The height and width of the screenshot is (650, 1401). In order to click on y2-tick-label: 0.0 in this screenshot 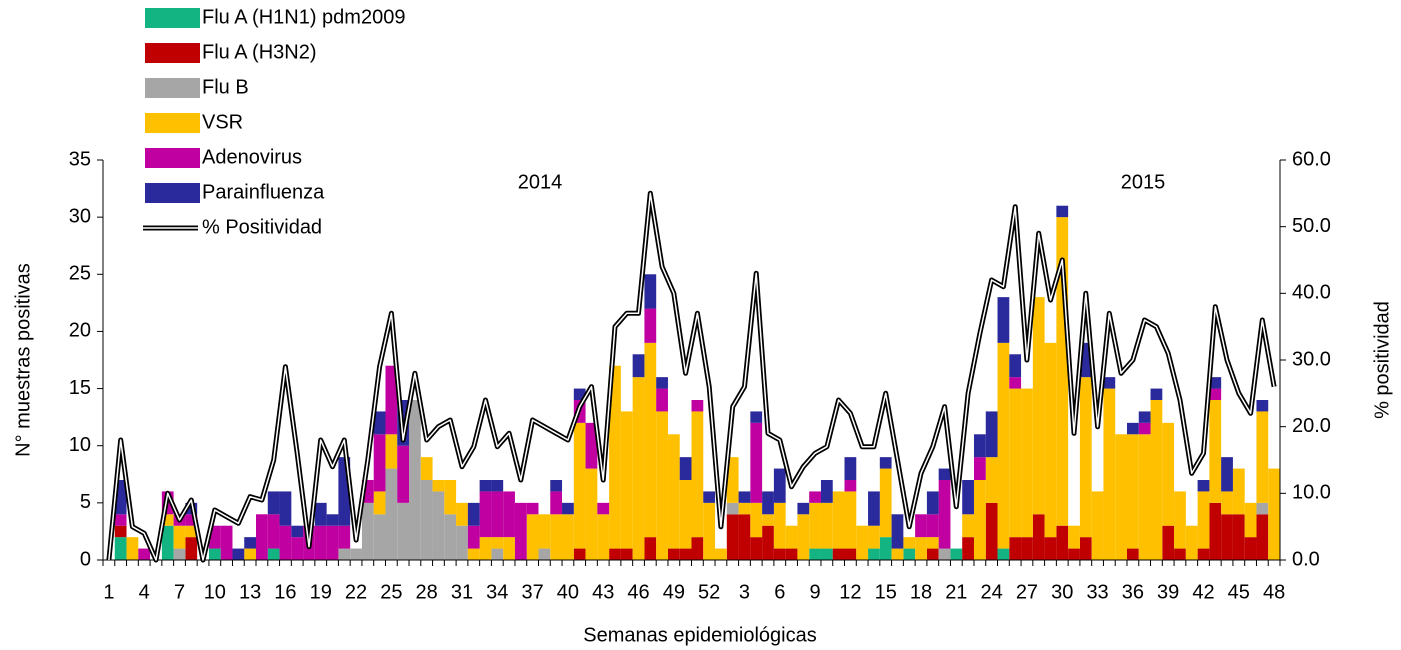, I will do `click(1306, 559)`.